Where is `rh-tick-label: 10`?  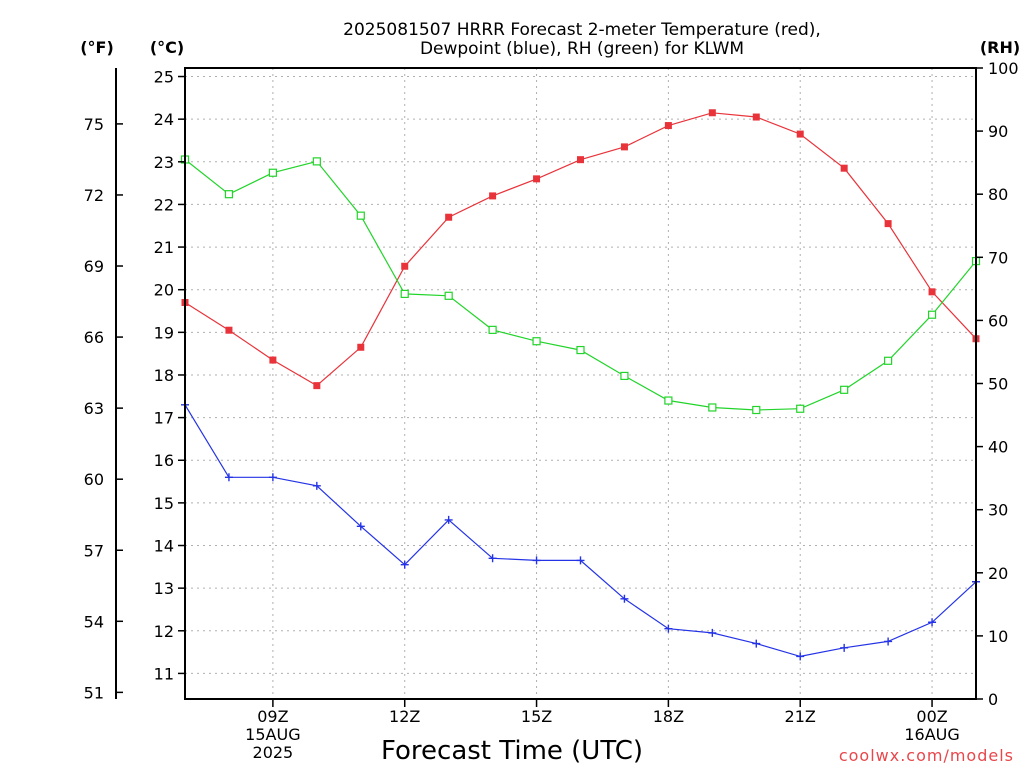 rh-tick-label: 10 is located at coordinates (998, 636).